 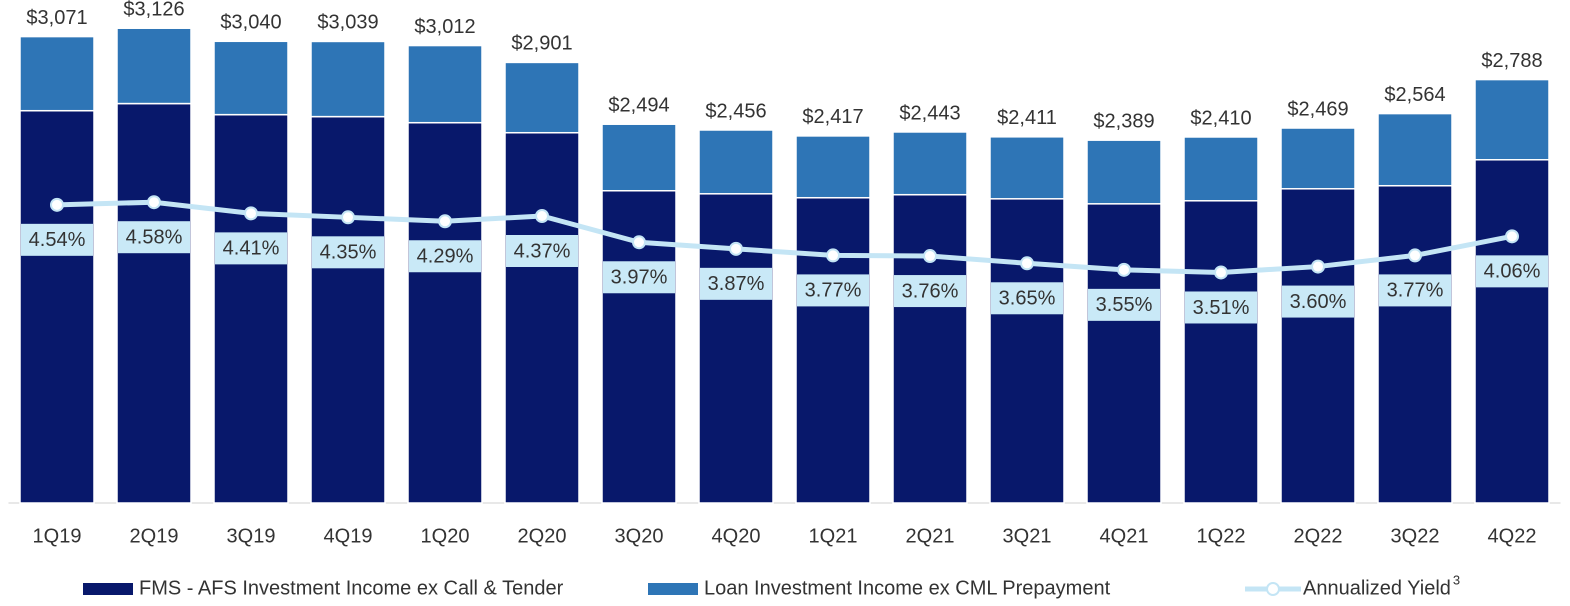 What do you see at coordinates (1511, 61) in the screenshot?
I see `total-label: $2,788` at bounding box center [1511, 61].